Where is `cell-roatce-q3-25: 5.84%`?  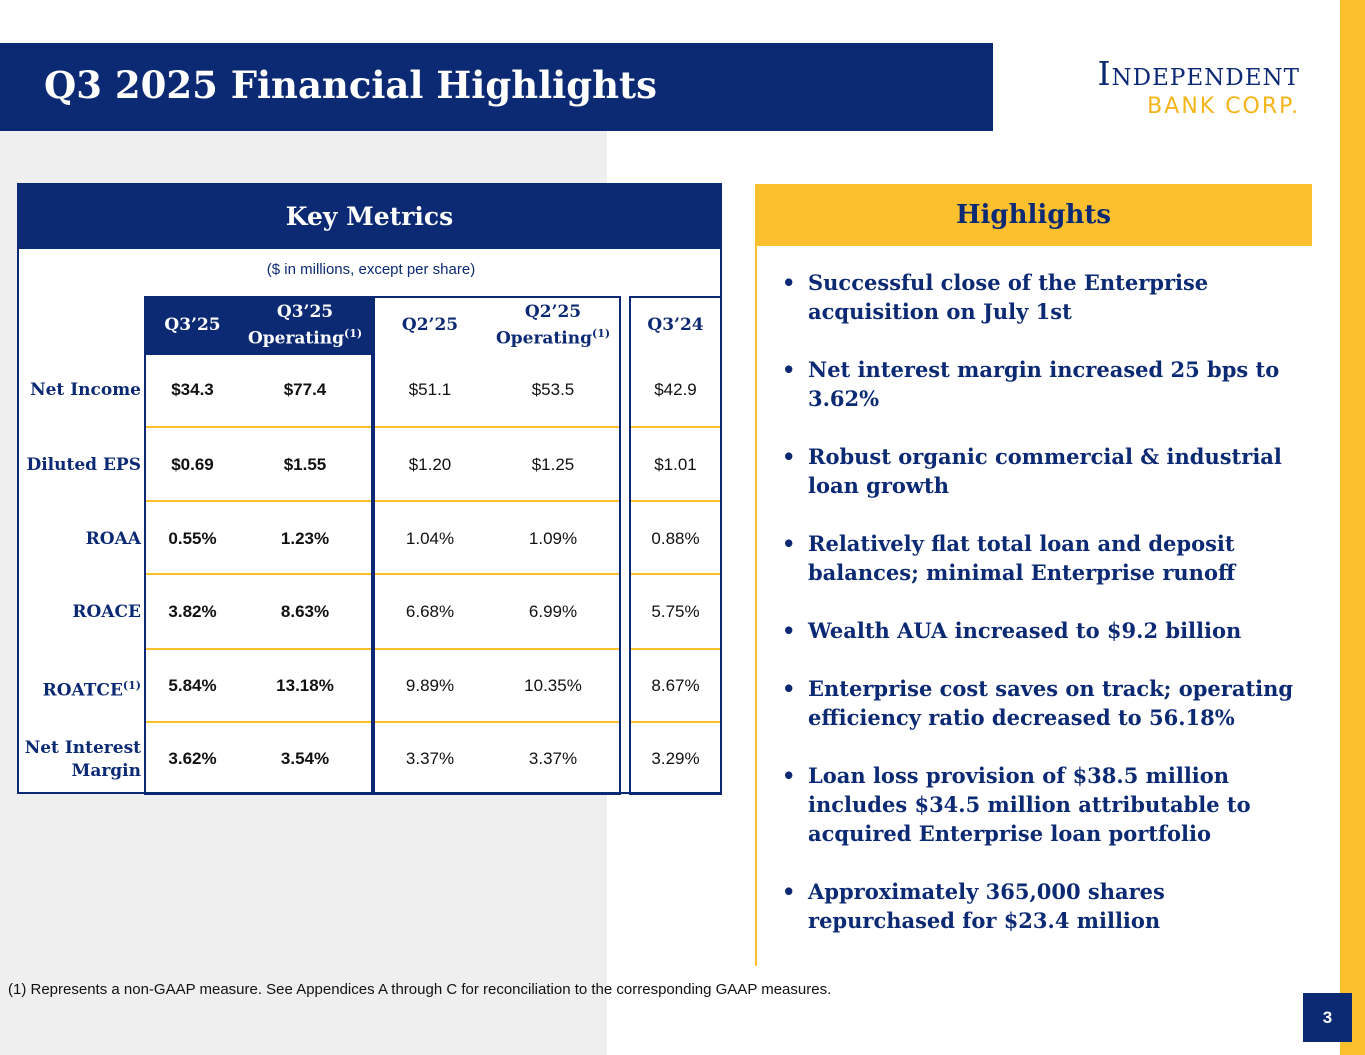 cell-roatce-q3-25: 5.84% is located at coordinates (192, 685).